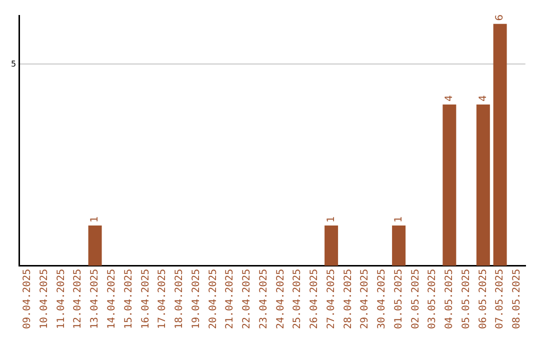 This screenshot has width=540, height=340. Describe the element at coordinates (483, 299) in the screenshot. I see `x-tick-label: 06.05.2025` at that location.